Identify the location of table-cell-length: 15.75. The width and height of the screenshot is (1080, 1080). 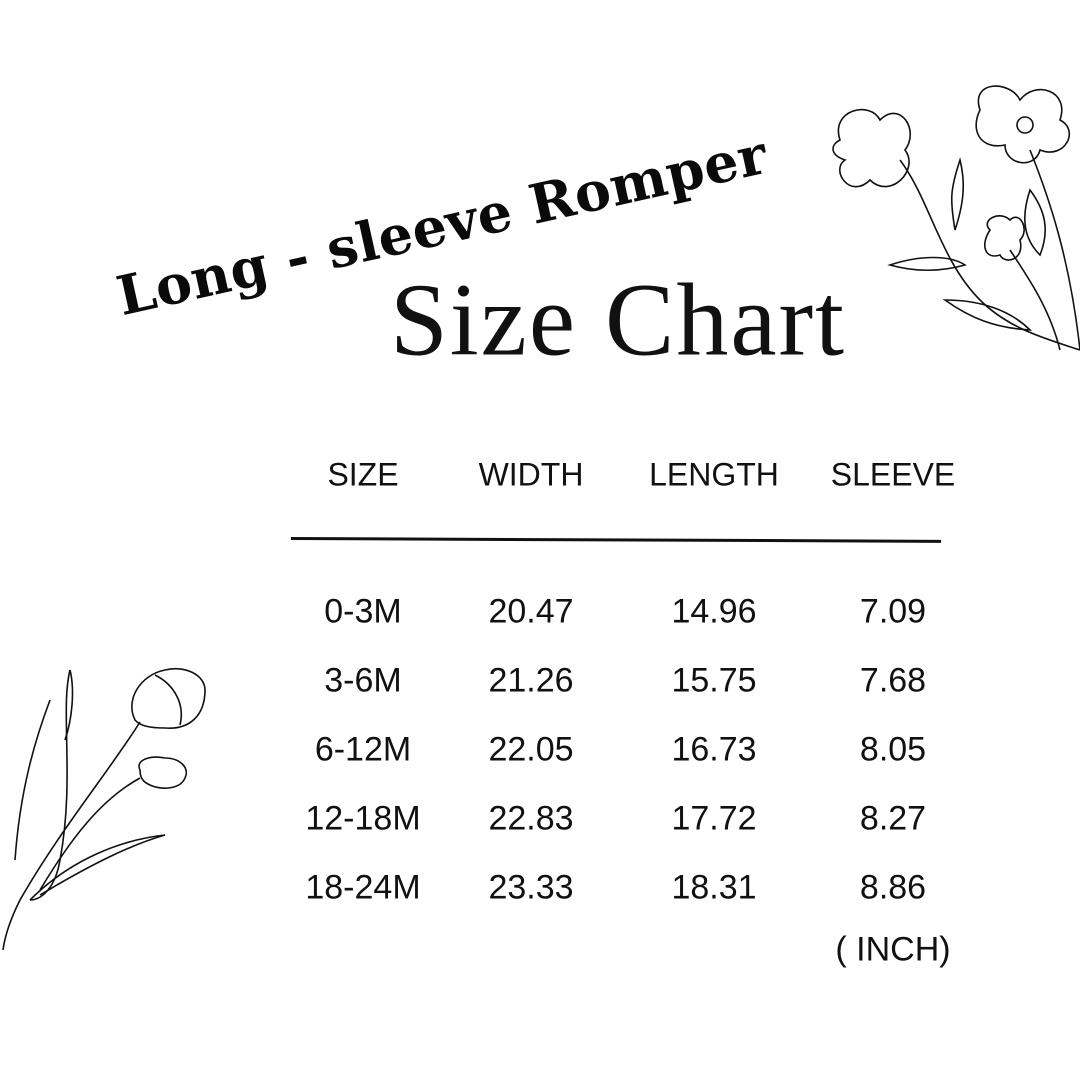
(714, 680).